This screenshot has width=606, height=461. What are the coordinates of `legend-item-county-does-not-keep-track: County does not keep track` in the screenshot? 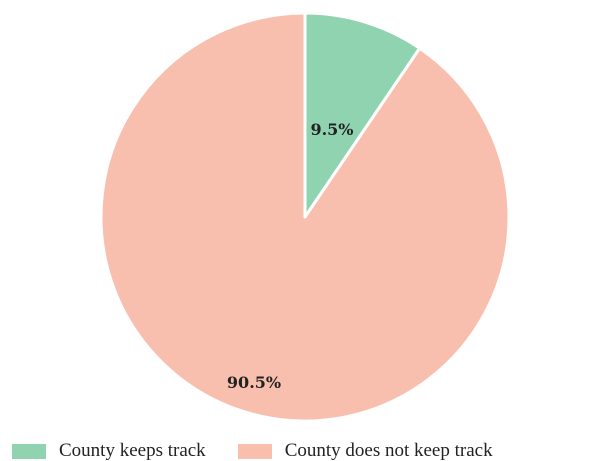 It's located at (365, 450).